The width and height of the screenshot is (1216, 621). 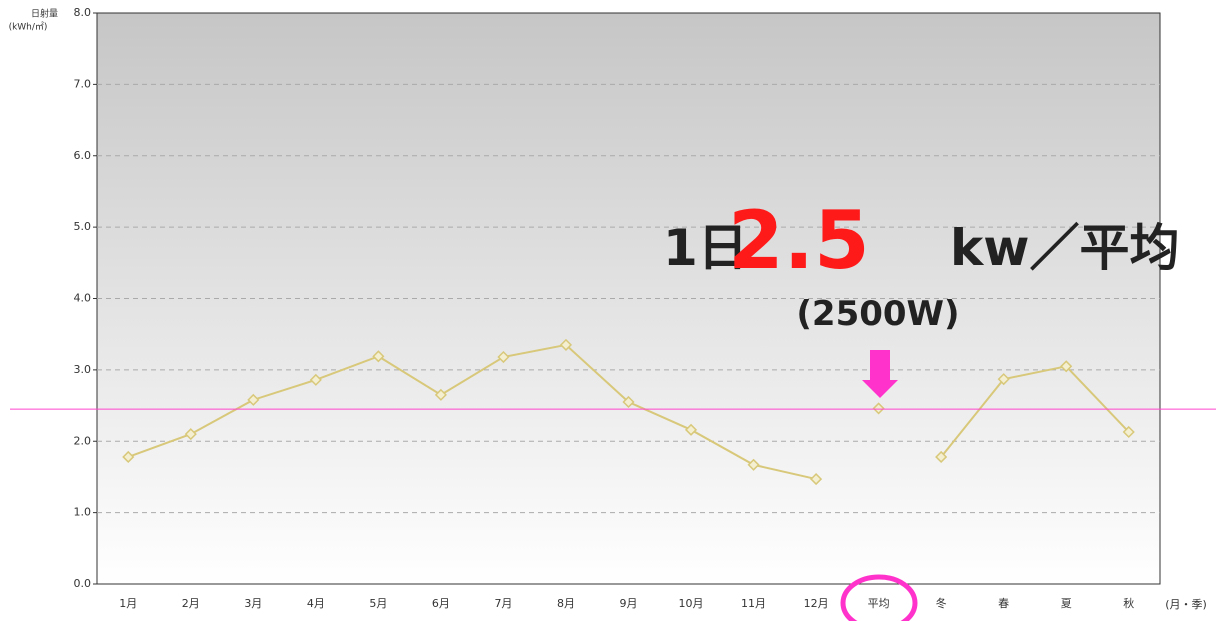 What do you see at coordinates (83, 583) in the screenshot?
I see `y-tick-label: 0.0` at bounding box center [83, 583].